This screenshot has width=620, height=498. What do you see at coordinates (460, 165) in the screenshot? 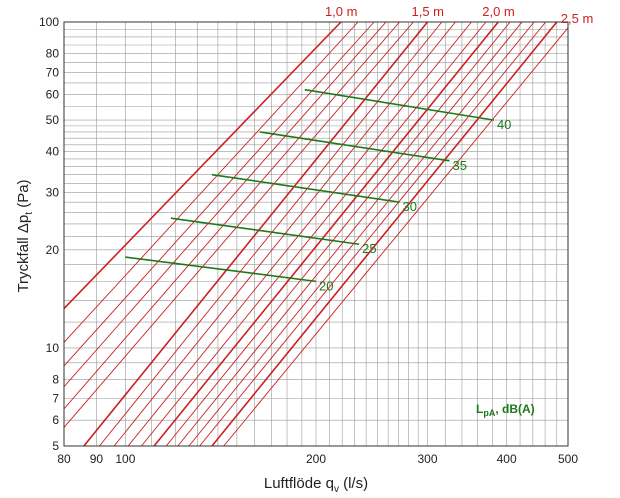
I see `sound-level-label: 35` at bounding box center [460, 165].